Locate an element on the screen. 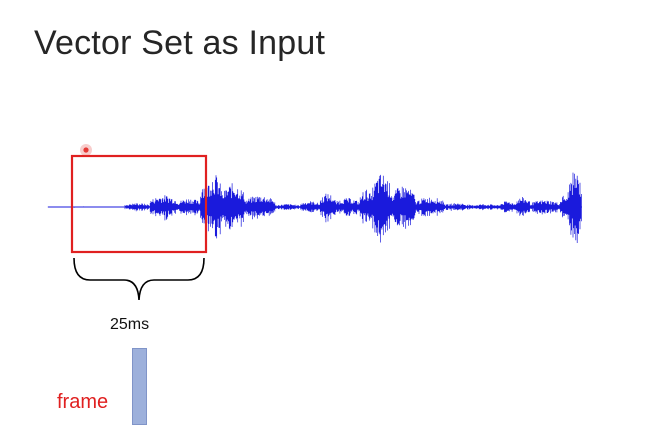  audio-waveform is located at coordinates (314, 207).